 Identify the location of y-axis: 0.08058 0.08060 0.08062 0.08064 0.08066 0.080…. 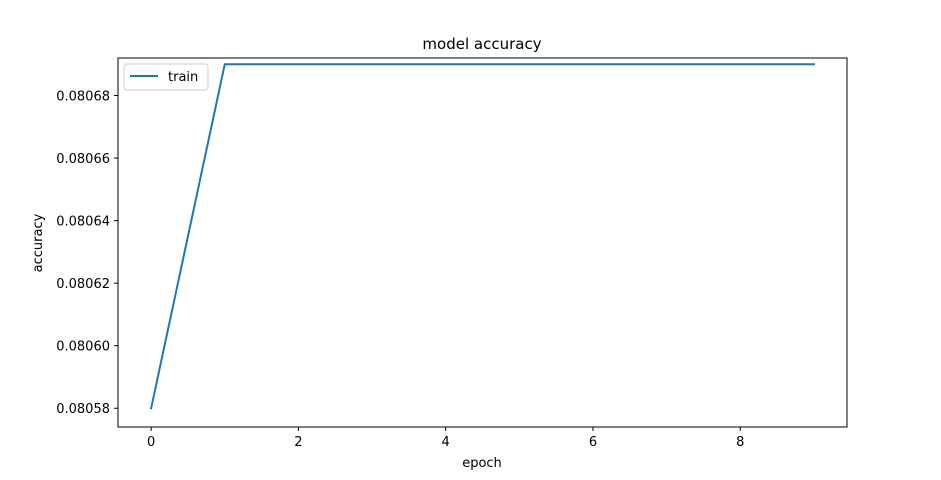
(87, 253).